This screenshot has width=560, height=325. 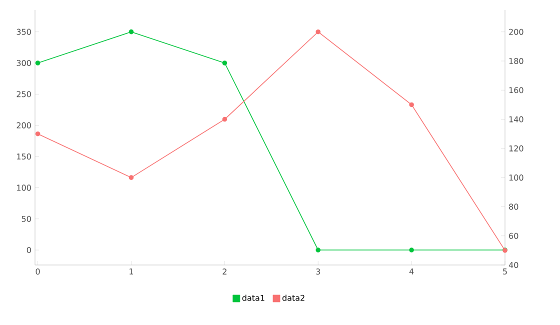 I want to click on x-tick-label: 5, so click(x=505, y=271).